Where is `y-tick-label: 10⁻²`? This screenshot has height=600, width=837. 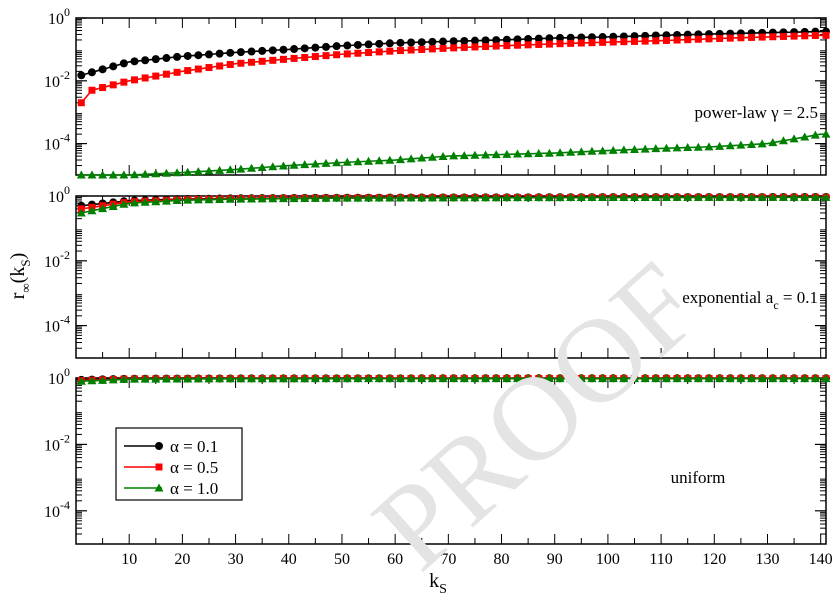 y-tick-label: 10⁻² is located at coordinates (57, 79).